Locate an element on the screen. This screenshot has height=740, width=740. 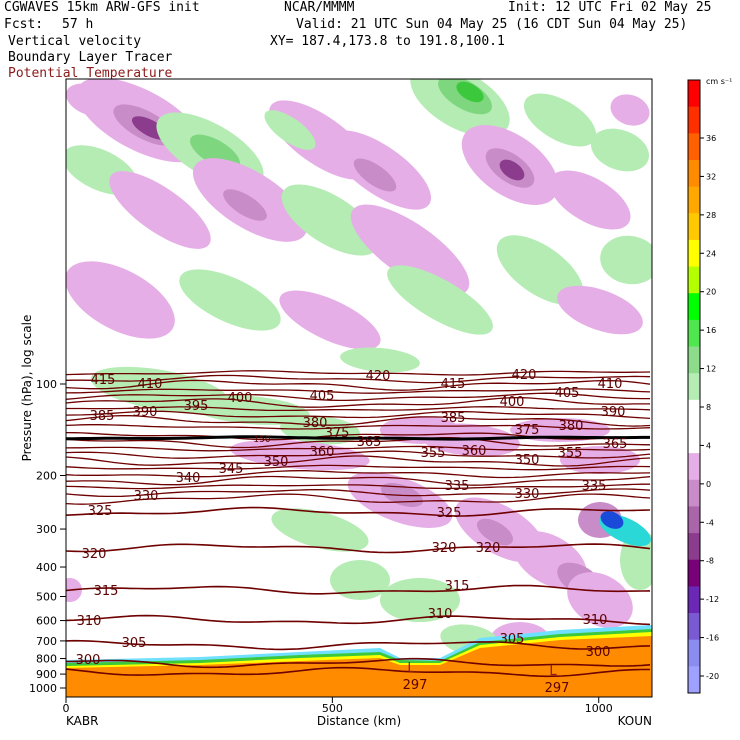
colorbar-tick-label: 36 is located at coordinates (711, 138).